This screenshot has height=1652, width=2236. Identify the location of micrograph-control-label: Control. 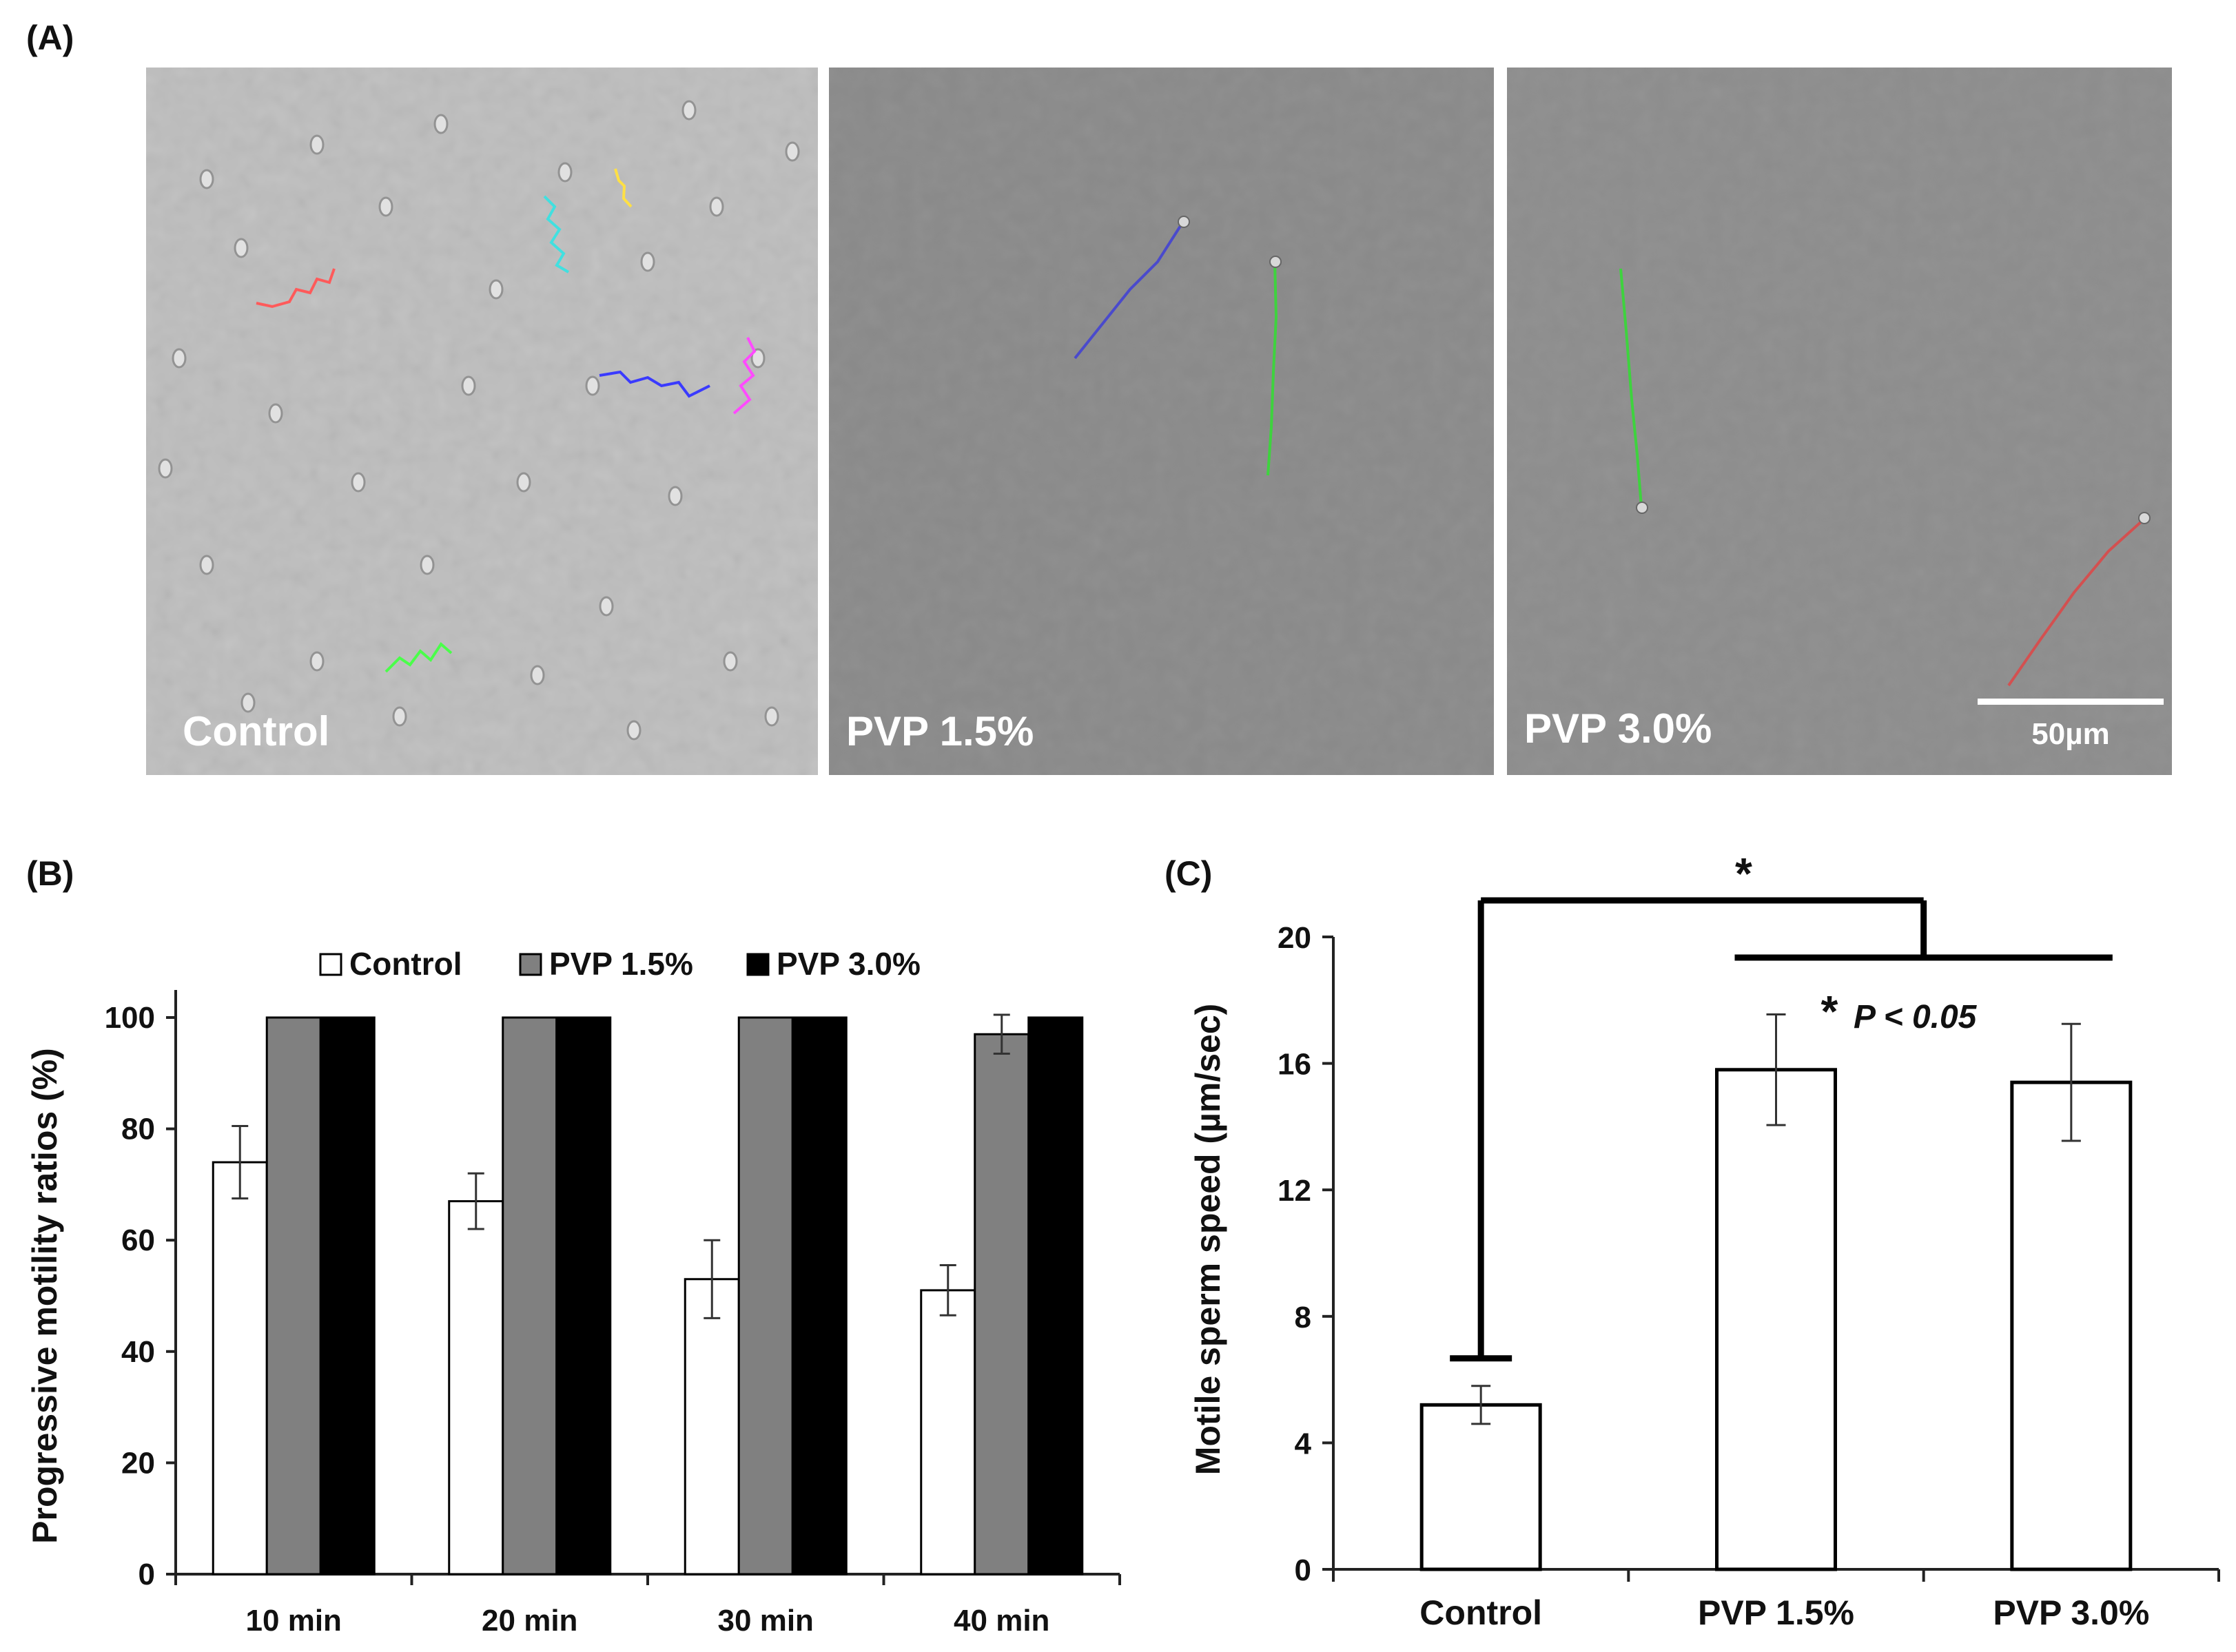
(256, 731).